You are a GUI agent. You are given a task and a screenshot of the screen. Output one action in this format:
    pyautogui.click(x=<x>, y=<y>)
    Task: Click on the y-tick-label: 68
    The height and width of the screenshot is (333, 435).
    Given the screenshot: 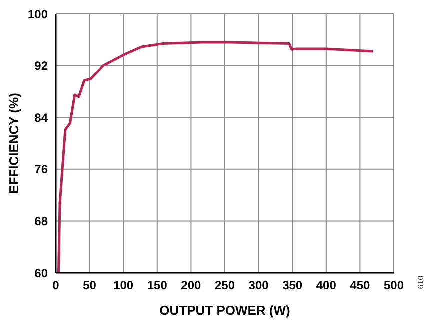 What is the action you would take?
    pyautogui.click(x=41, y=221)
    